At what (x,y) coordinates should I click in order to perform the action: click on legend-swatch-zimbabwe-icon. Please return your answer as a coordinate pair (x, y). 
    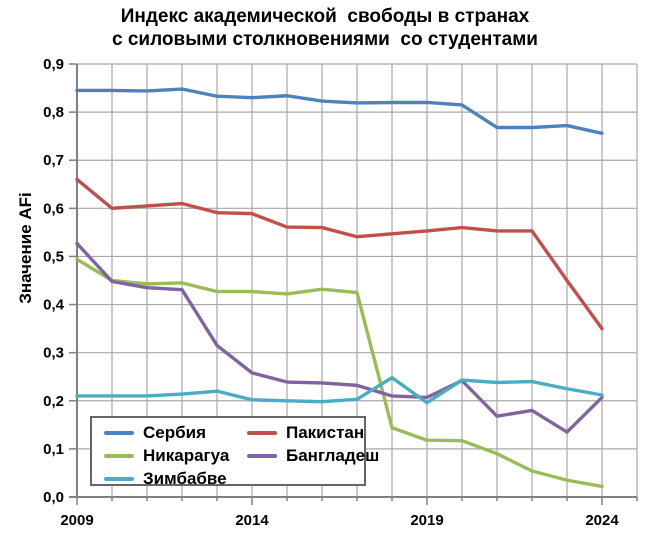
    Looking at the image, I should click on (119, 478).